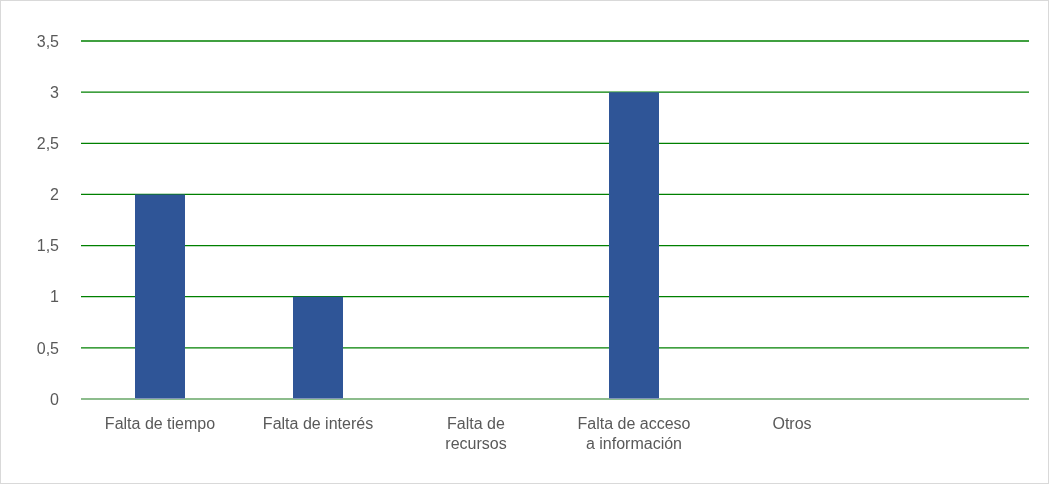 The width and height of the screenshot is (1049, 484). I want to click on y-tick-label: 1,5, so click(48, 246).